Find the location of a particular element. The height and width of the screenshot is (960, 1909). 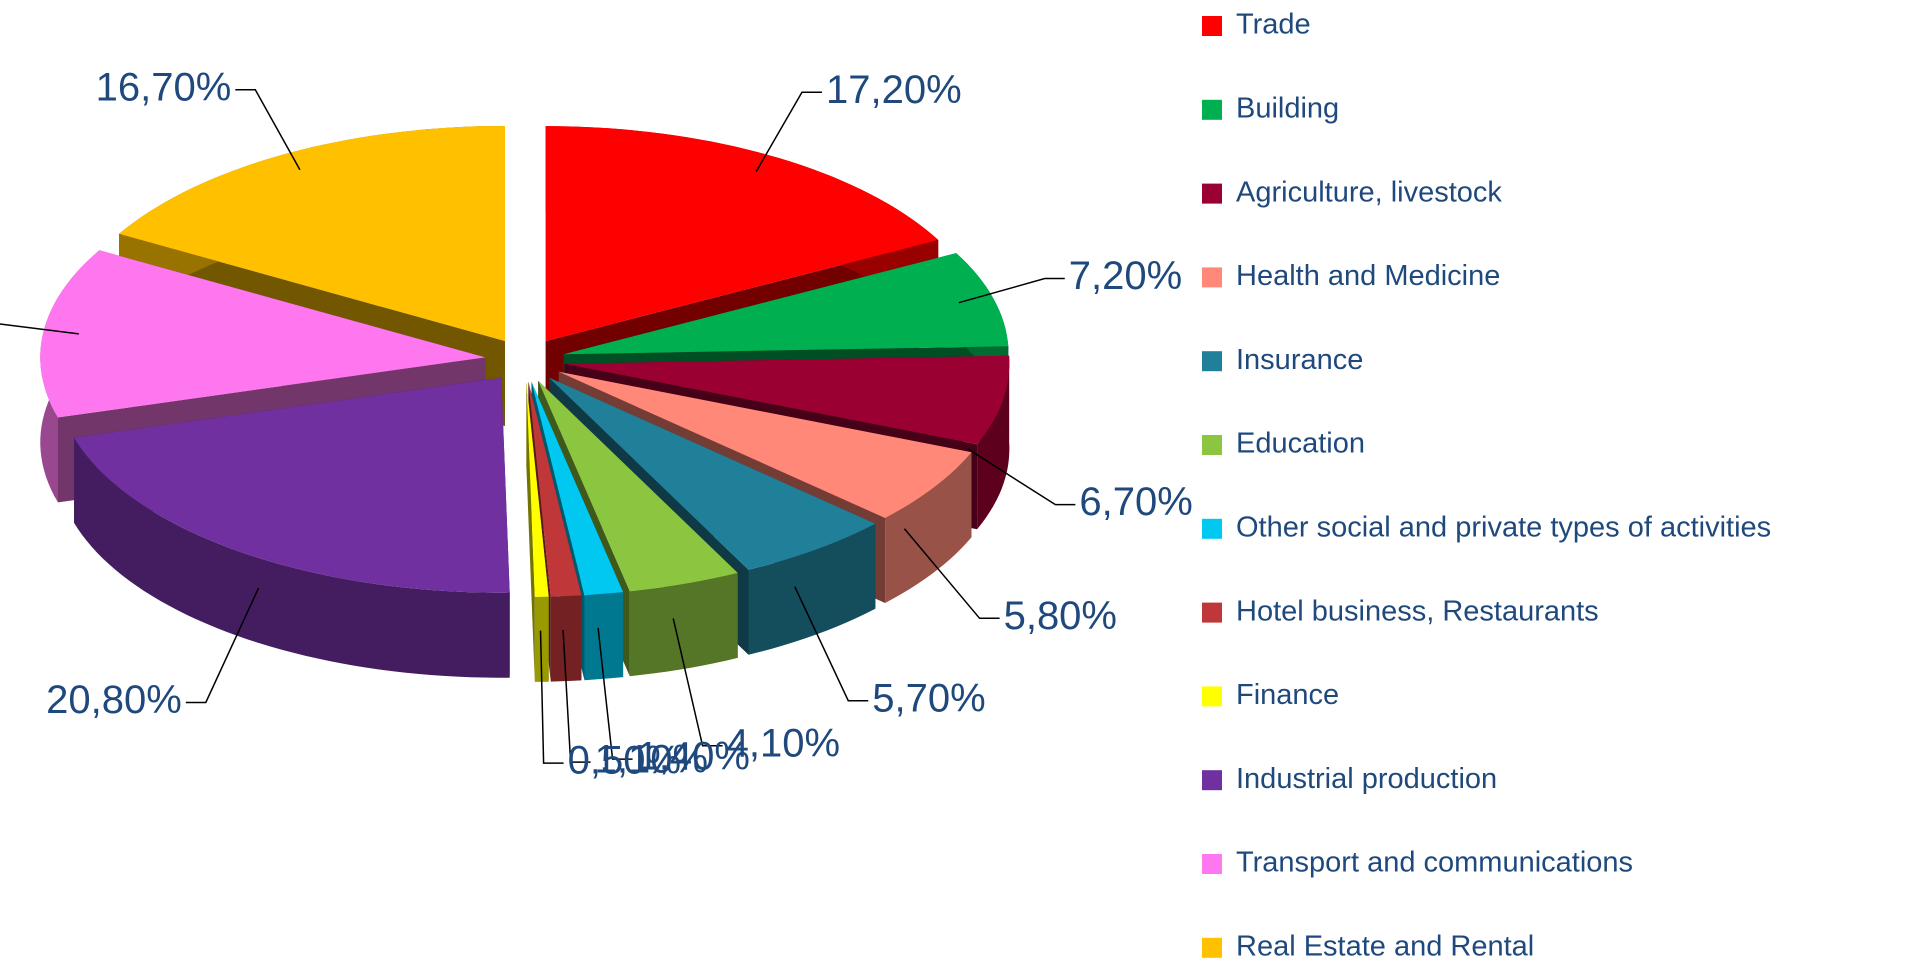

data-label: 16,70% is located at coordinates (164, 87).